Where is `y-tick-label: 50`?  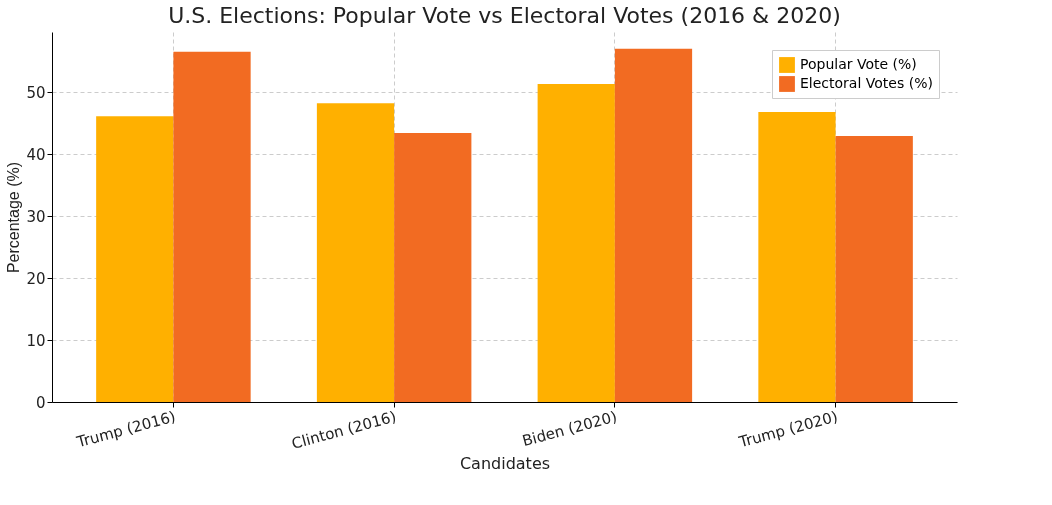
y-tick-label: 50 is located at coordinates (36, 92).